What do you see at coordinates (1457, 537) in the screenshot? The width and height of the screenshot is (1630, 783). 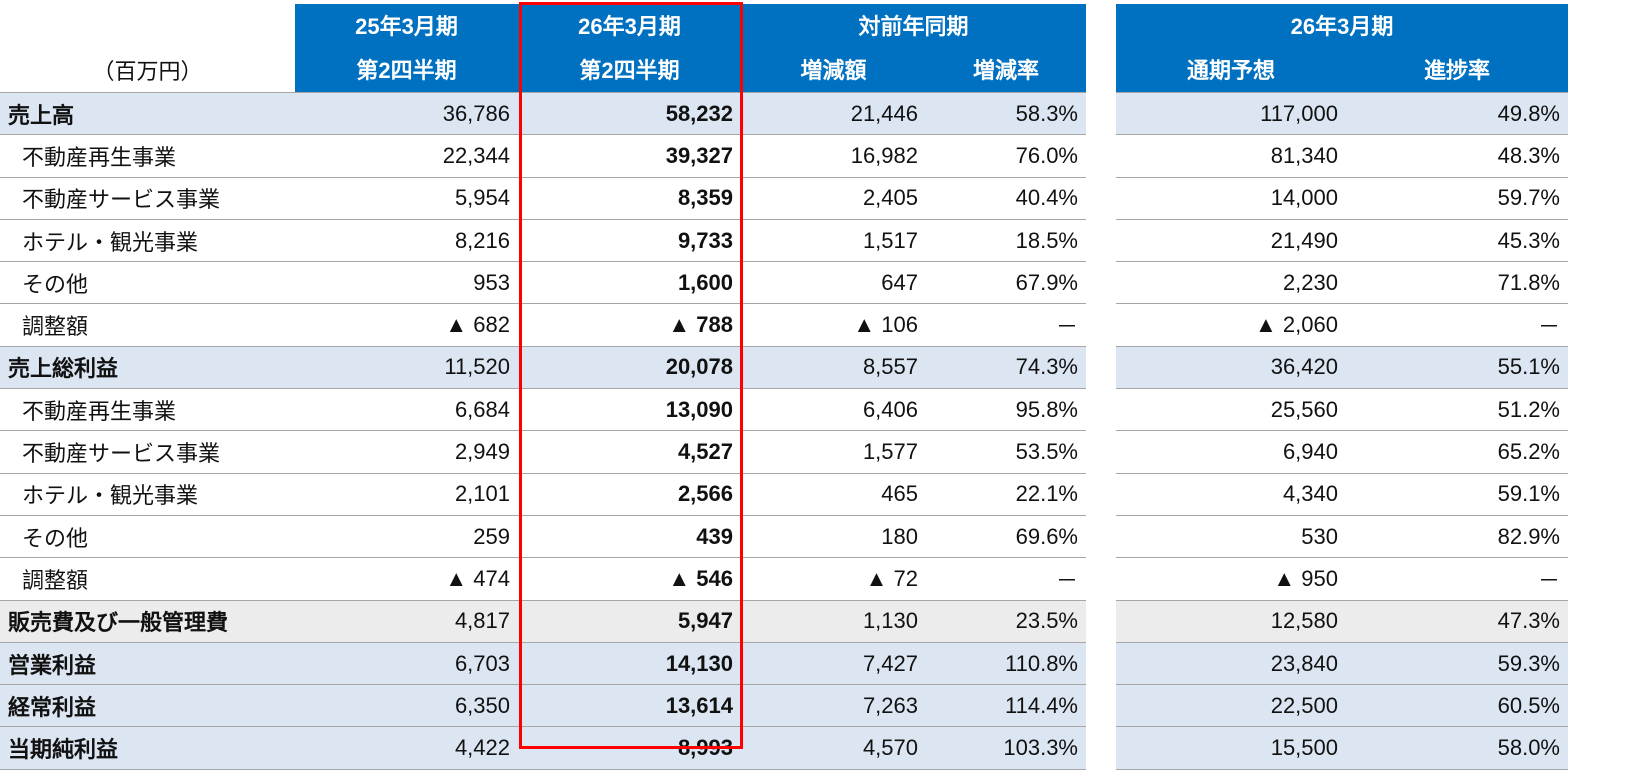 I see `progress-rate: 82.9%` at bounding box center [1457, 537].